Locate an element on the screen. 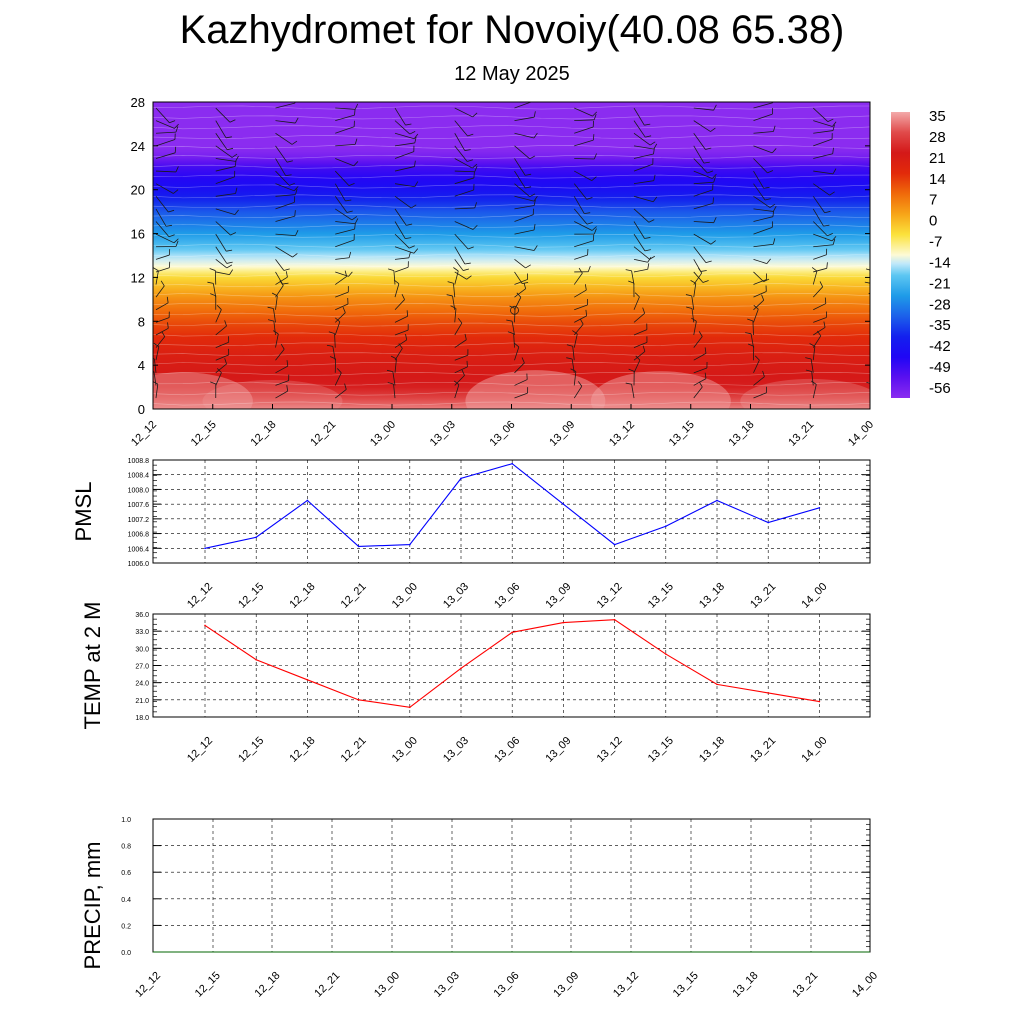 This screenshot has height=1024, width=1024. plot-frame is located at coordinates (511, 885).